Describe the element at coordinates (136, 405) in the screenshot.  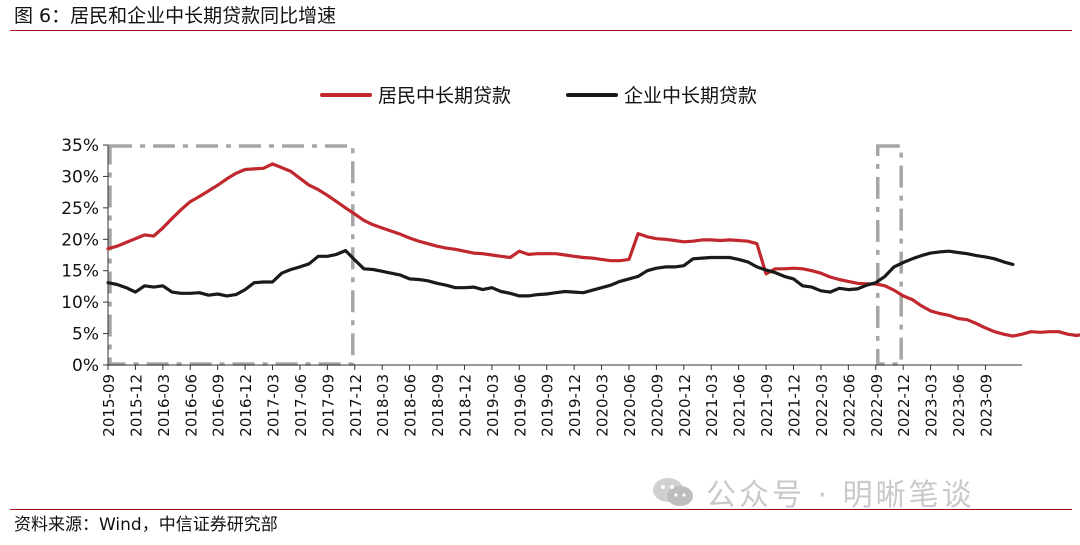
I see `x-tick-label: 2015-12` at that location.